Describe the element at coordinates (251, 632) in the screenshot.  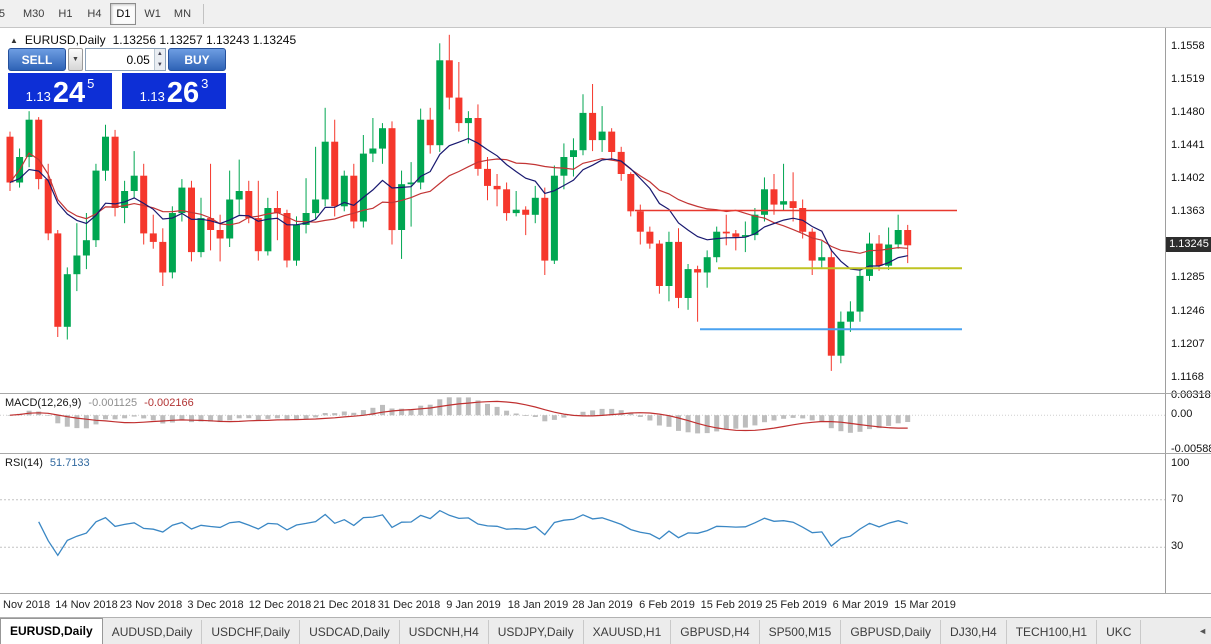
I see `chart-tab-usdchf-daily: USDCHF,Daily` at that location.